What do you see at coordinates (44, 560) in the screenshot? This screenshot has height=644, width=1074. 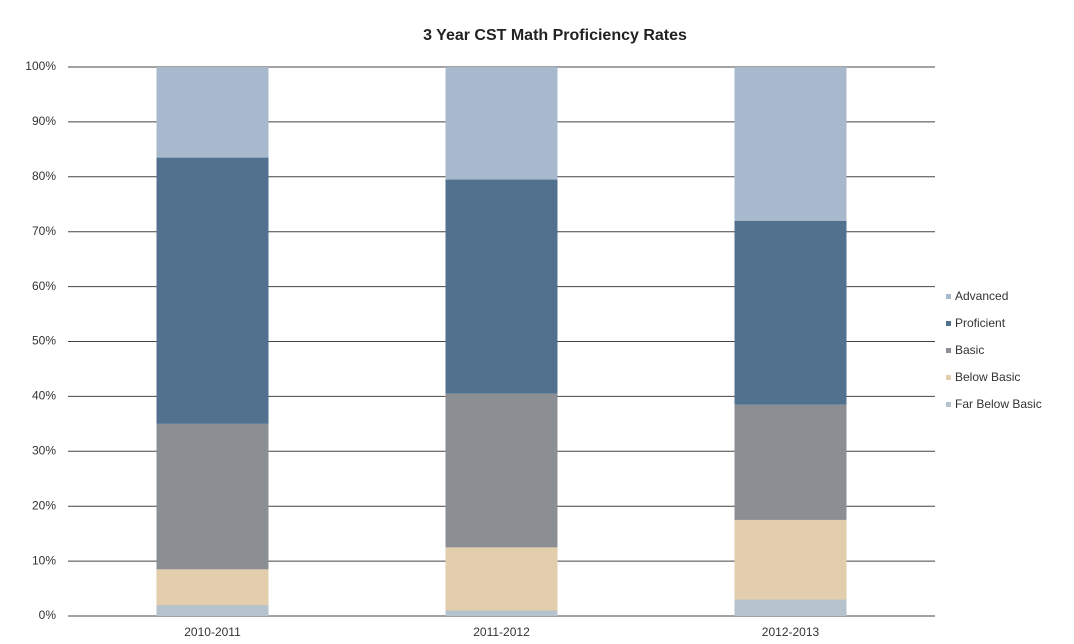 I see `y-tick-label: 10%` at bounding box center [44, 560].